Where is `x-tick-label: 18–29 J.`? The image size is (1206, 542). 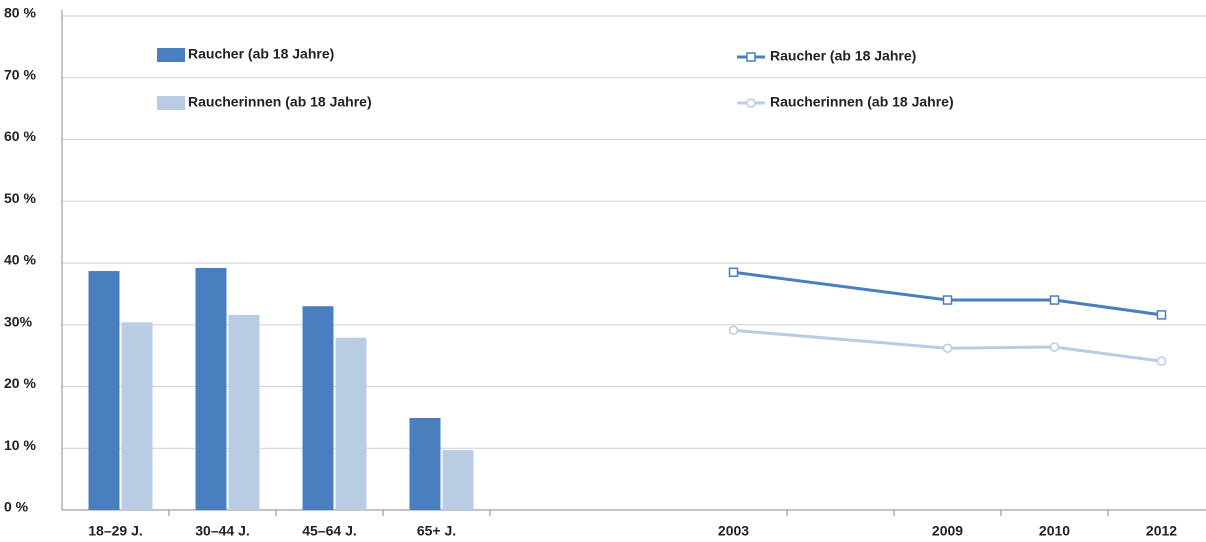 x-tick-label: 18–29 J. is located at coordinates (115, 531).